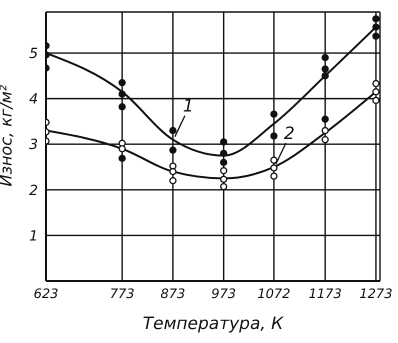  What do you see at coordinates (33, 190) in the screenshot?
I see `y-tick-label: 2` at bounding box center [33, 190].